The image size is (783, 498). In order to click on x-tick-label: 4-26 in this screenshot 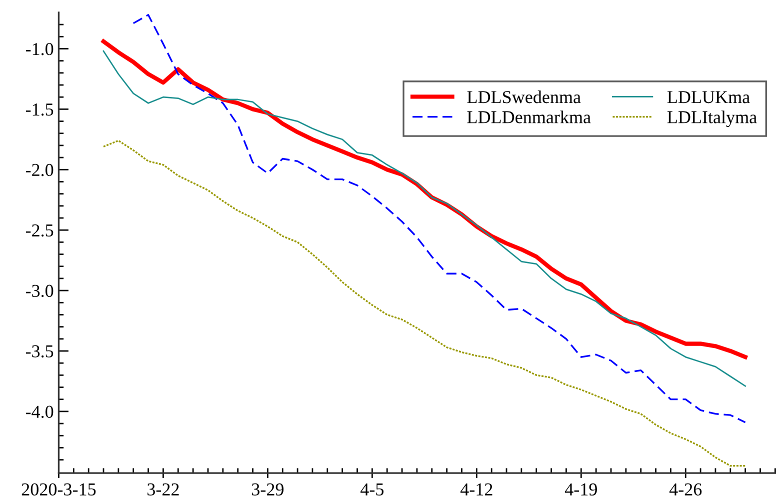, I will do `click(685, 489)`.